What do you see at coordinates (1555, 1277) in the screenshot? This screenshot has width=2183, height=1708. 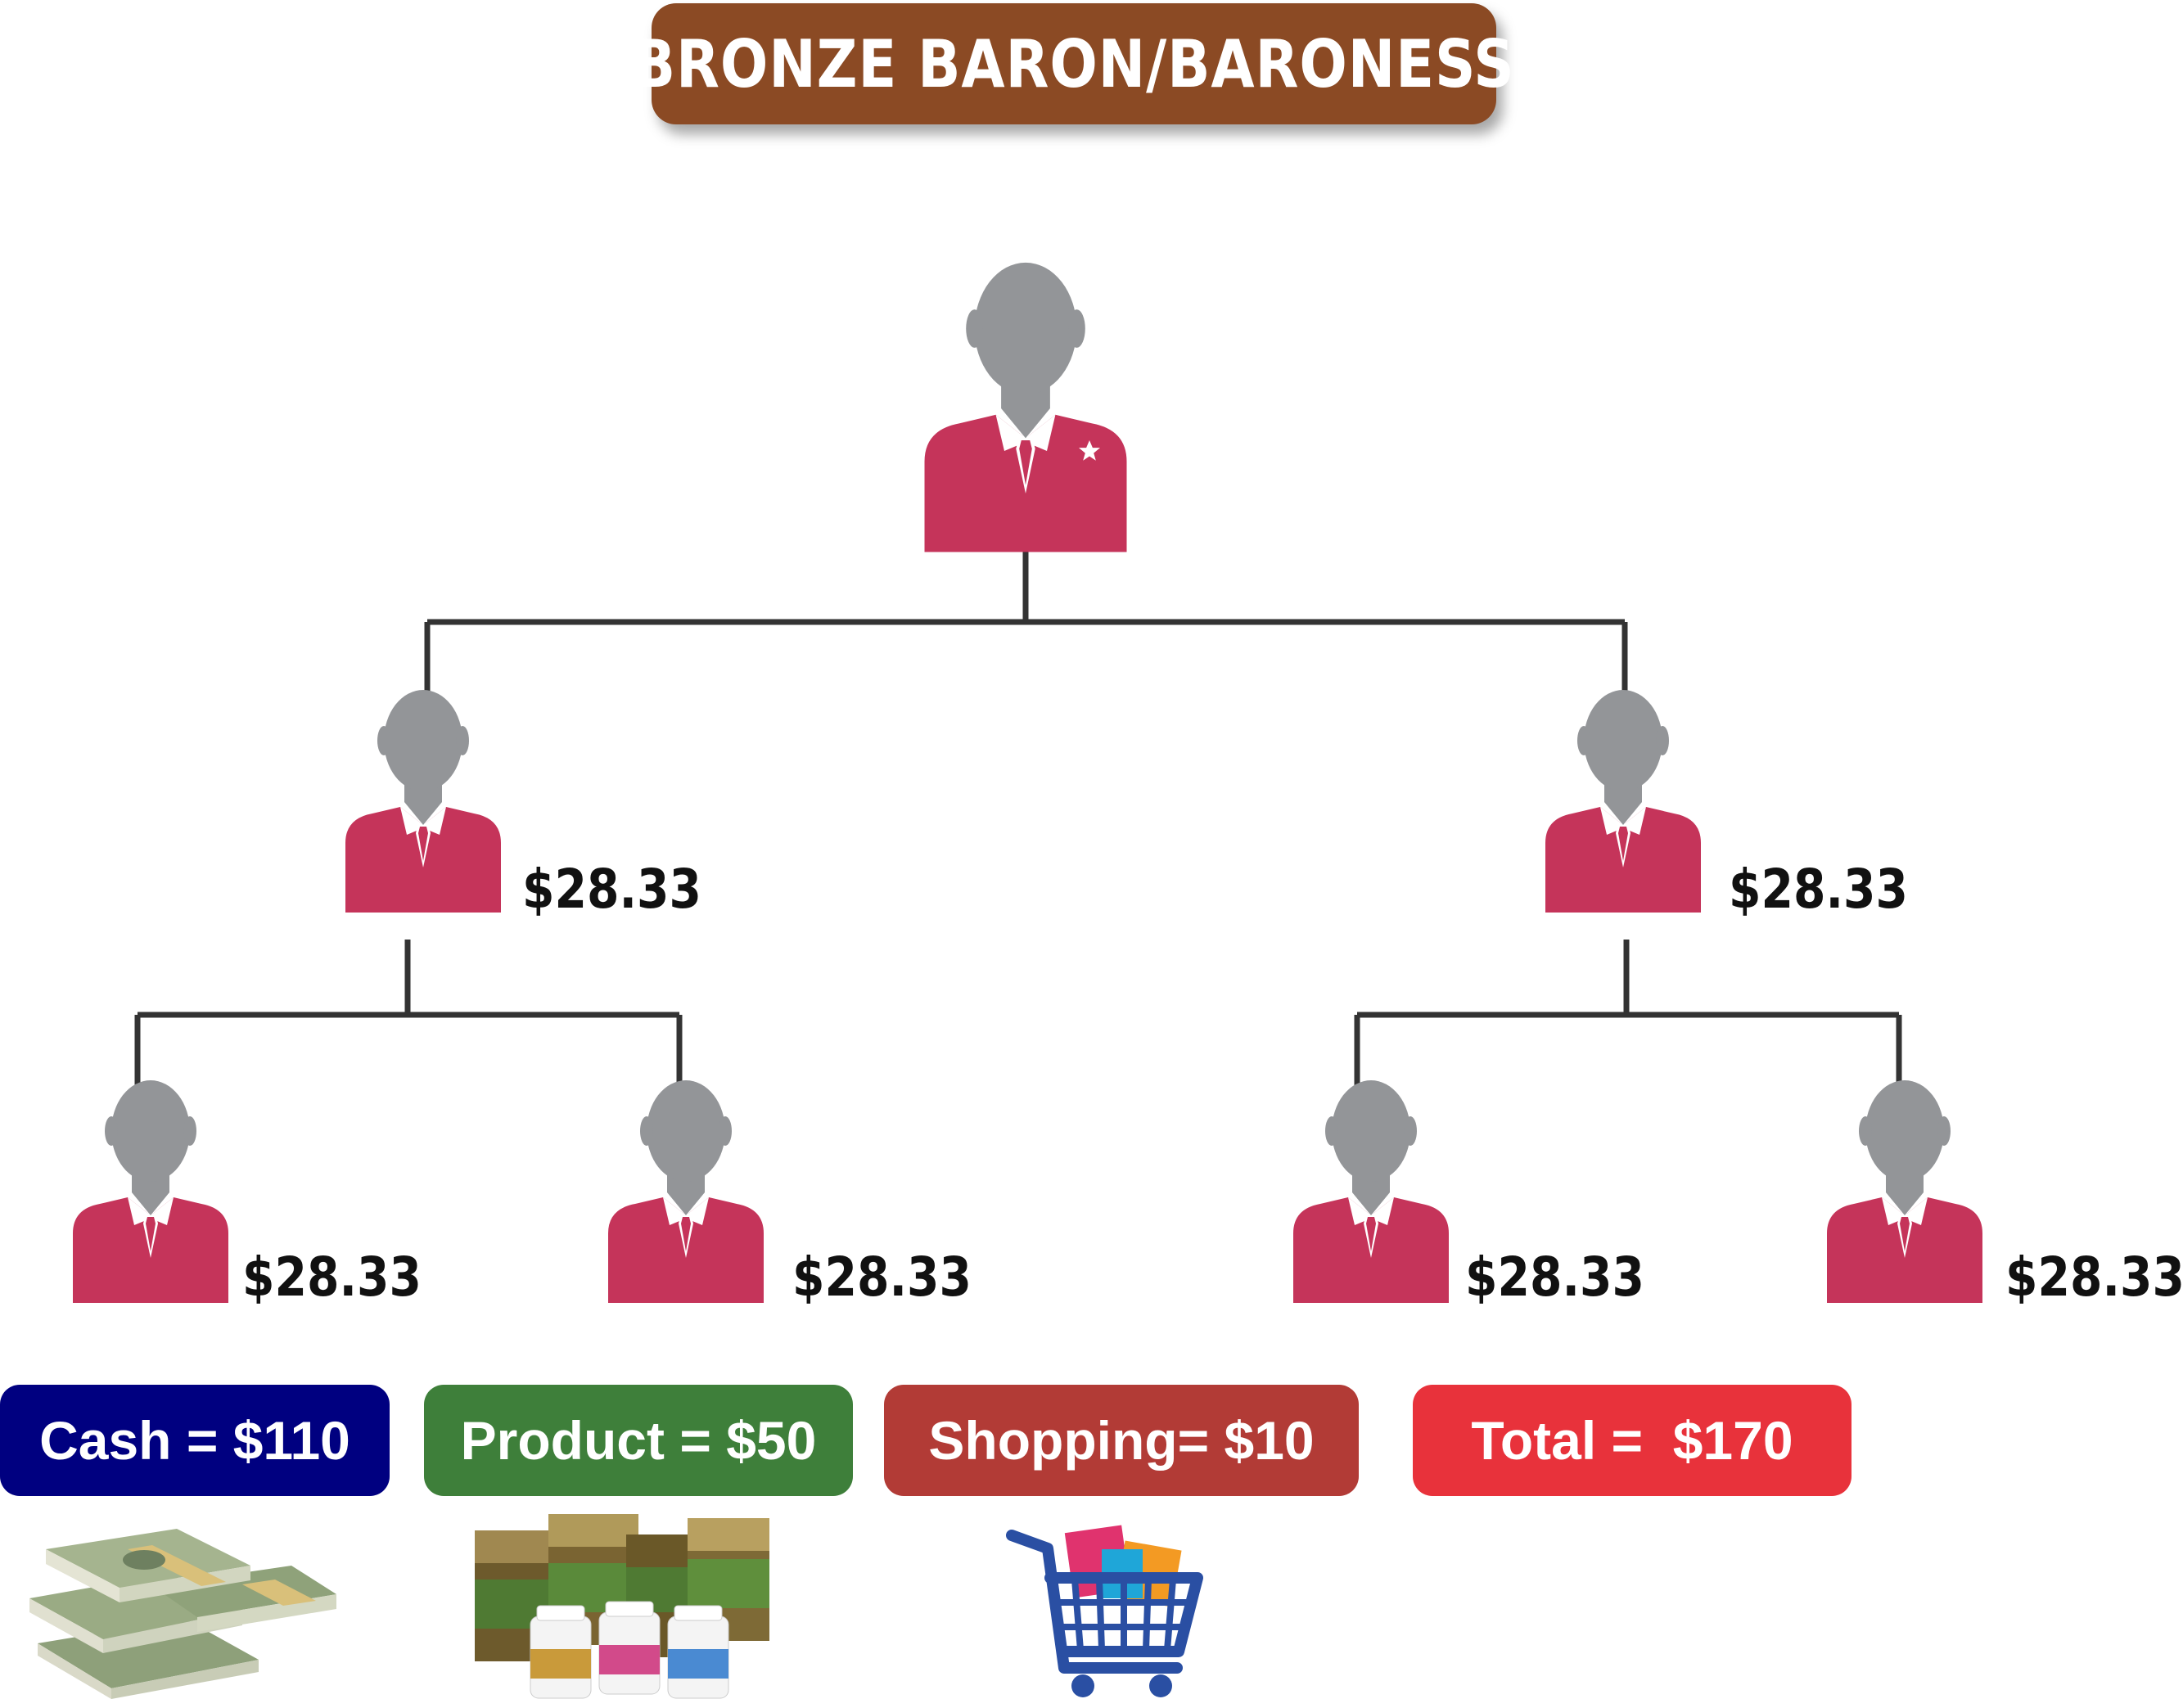 I see `level2-amount-3: $28.33` at bounding box center [1555, 1277].